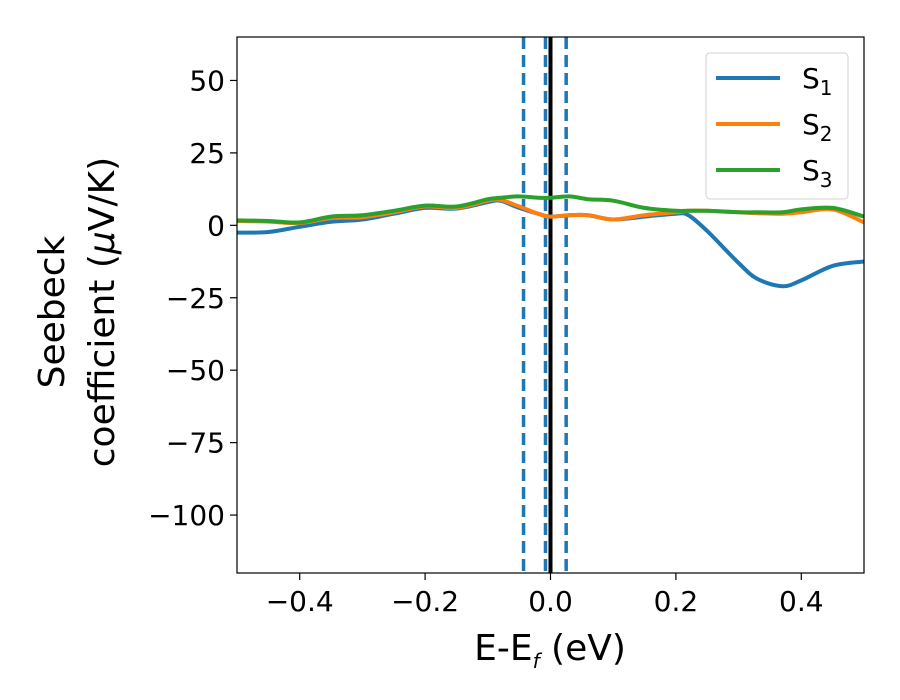 The width and height of the screenshot is (900, 700). I want to click on x-axis-title-main: E-E, so click(503, 648).